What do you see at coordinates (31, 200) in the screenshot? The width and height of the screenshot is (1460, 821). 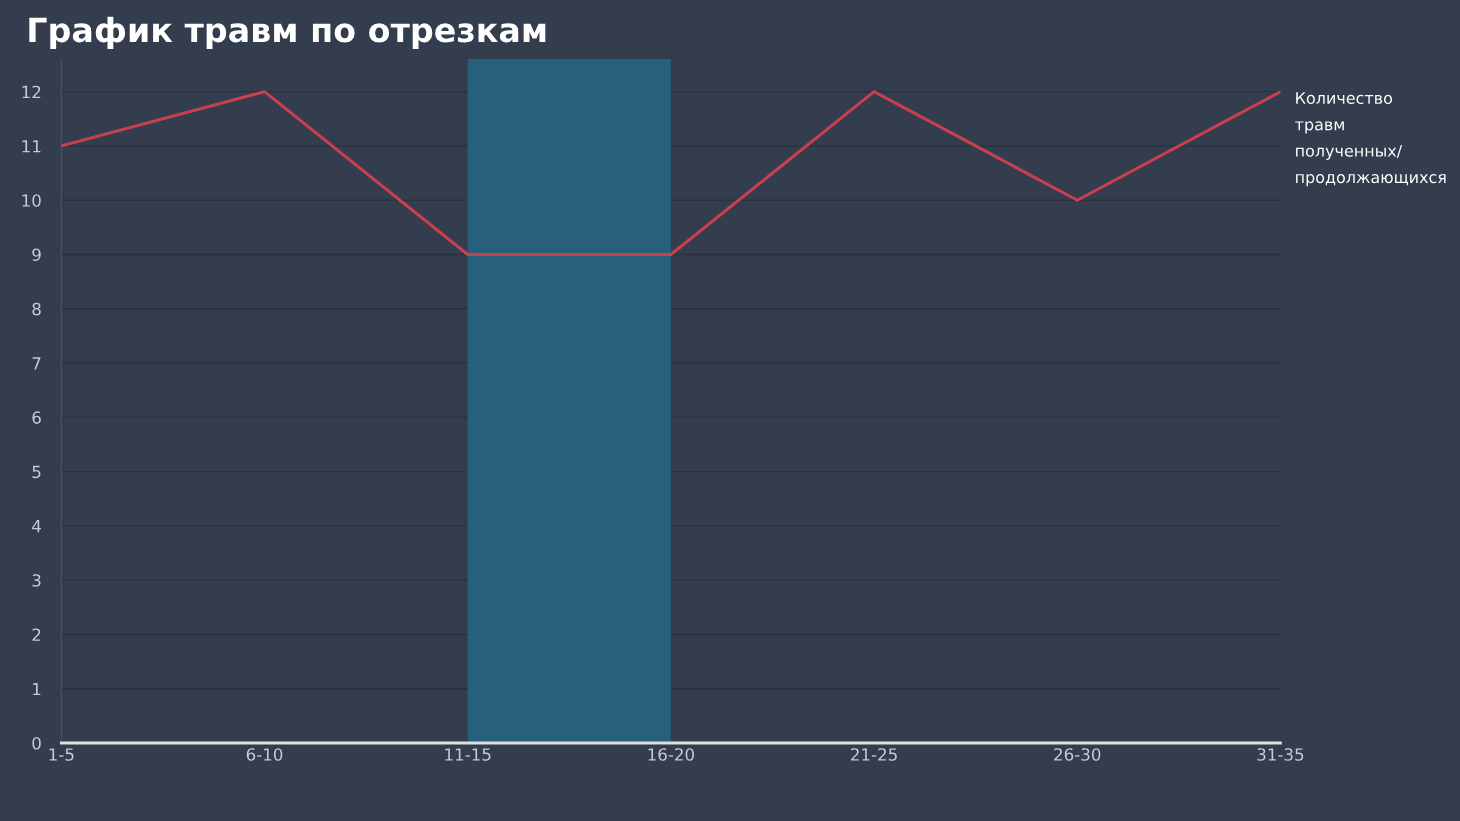 I see `y-tick-label: 10` at bounding box center [31, 200].